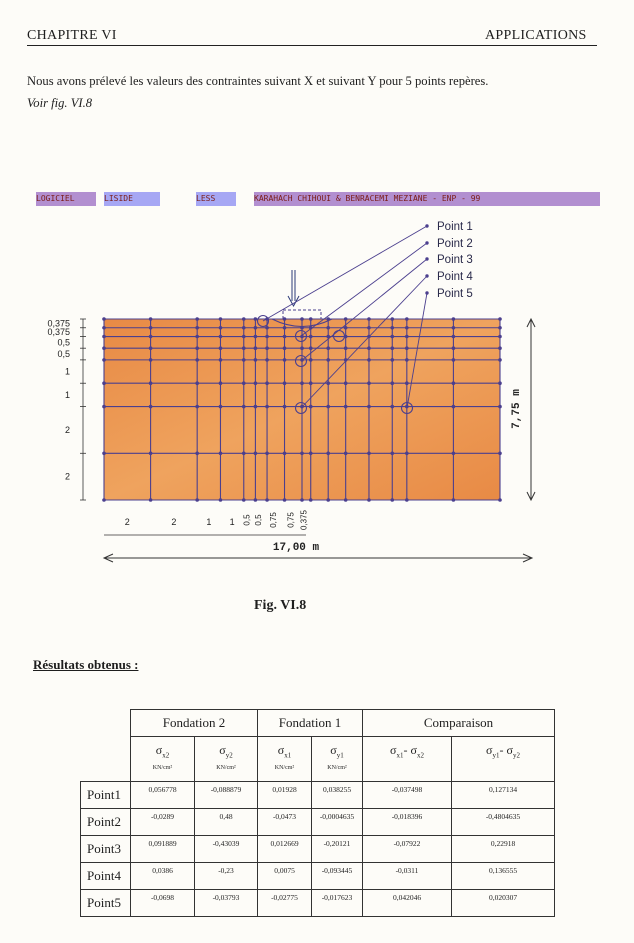 This screenshot has height=943, width=634. What do you see at coordinates (63, 342) in the screenshot?
I see `left-dimension-label: 0,5` at bounding box center [63, 342].